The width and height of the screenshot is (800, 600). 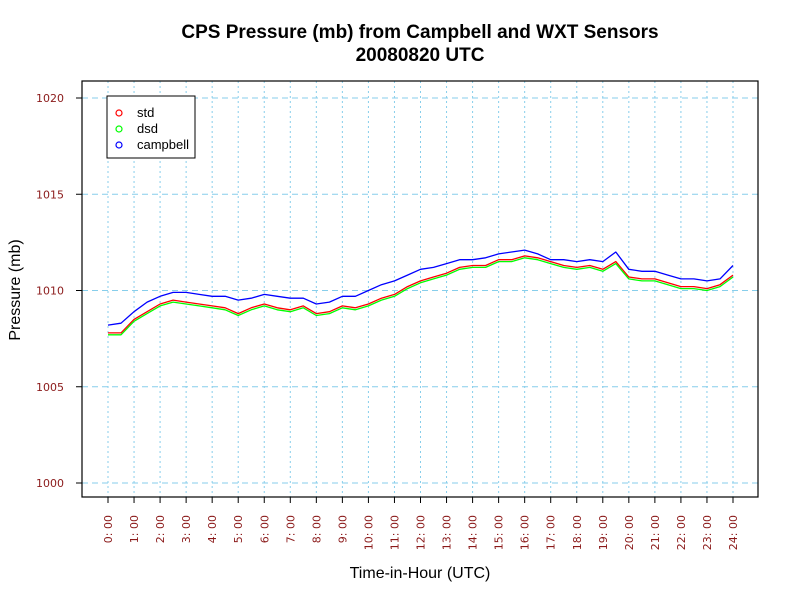 I want to click on x-axis-label: Time-in-Hour (UTC), so click(x=420, y=573).